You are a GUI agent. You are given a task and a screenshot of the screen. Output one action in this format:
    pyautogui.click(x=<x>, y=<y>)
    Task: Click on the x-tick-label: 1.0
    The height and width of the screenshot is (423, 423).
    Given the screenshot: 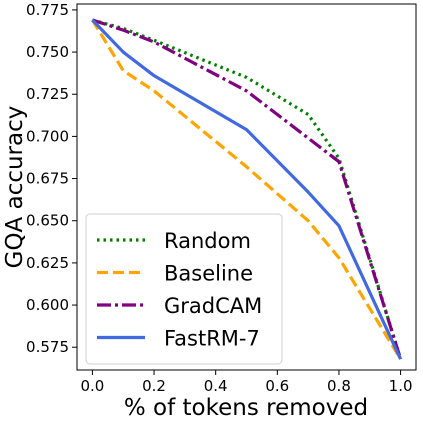 What is the action you would take?
    pyautogui.click(x=401, y=386)
    